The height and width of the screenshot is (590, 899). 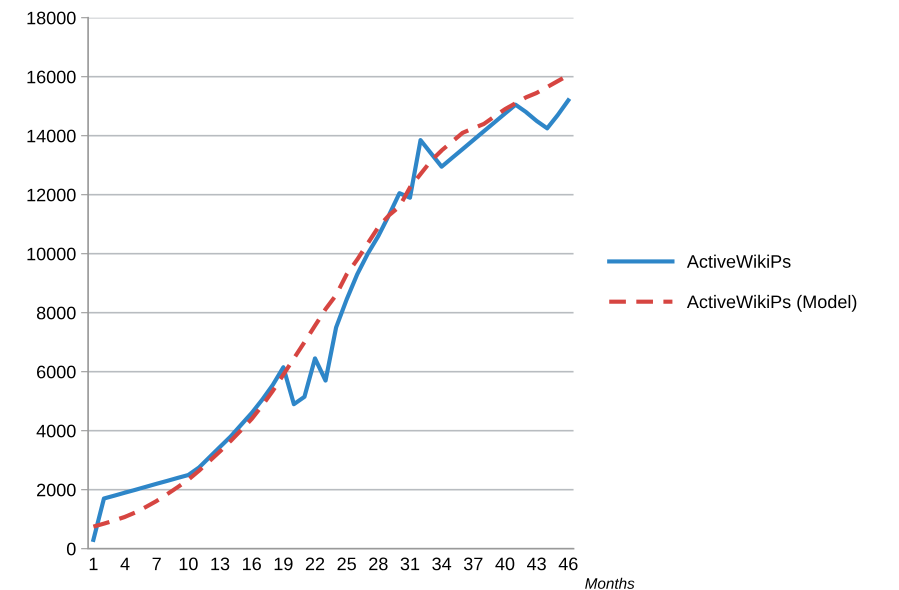 I want to click on legend-label: ActiveWikiPs (Model), so click(x=771, y=303).